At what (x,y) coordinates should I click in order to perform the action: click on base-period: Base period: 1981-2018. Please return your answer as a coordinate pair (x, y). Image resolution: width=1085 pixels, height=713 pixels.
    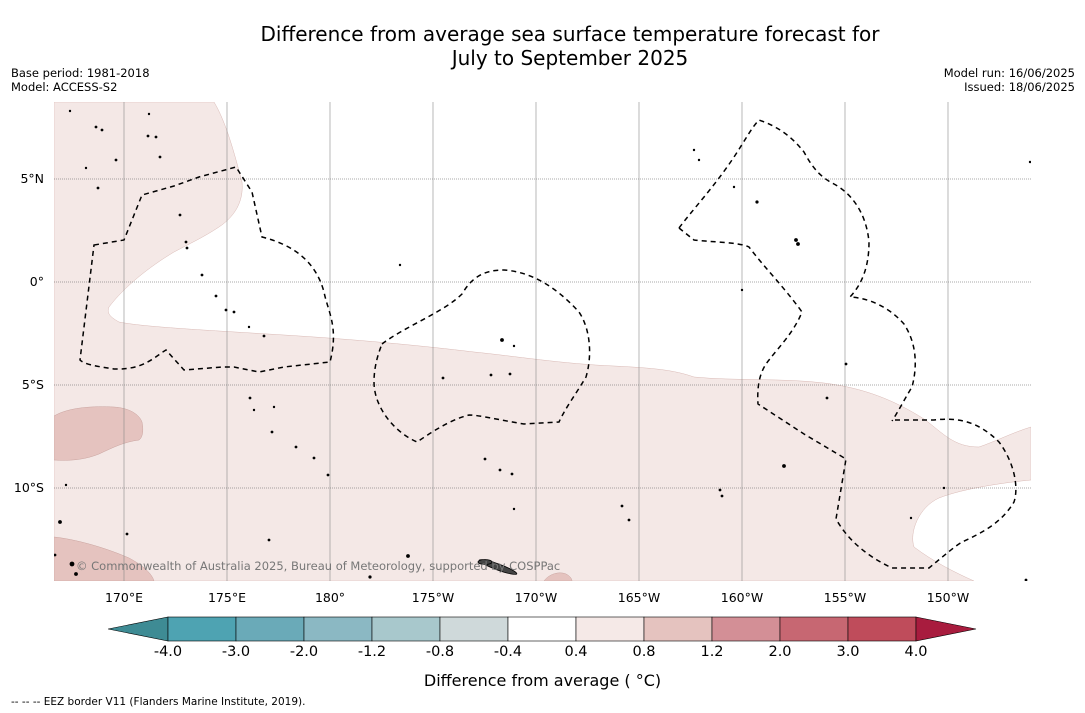
    Looking at the image, I should click on (80, 73).